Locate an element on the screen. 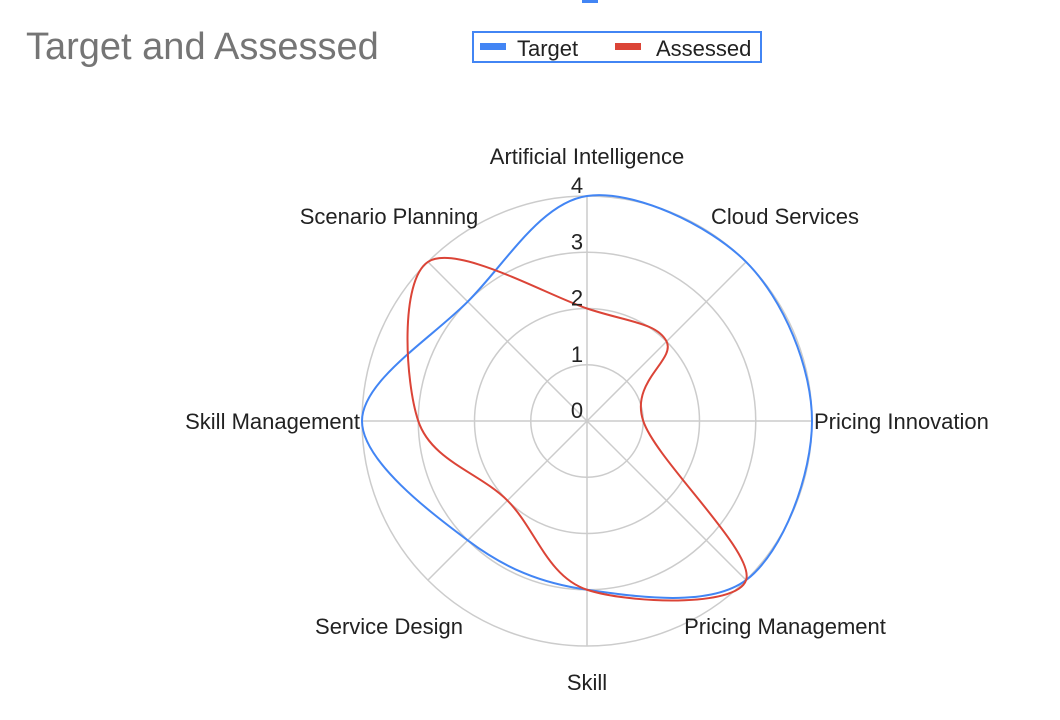  category-label: Service Design is located at coordinates (389, 626).